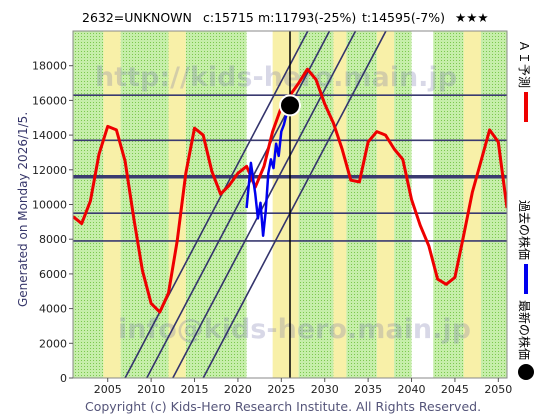  What do you see at coordinates (524, 330) in the screenshot?
I see `legend-label: 最新の株価` at bounding box center [524, 330].